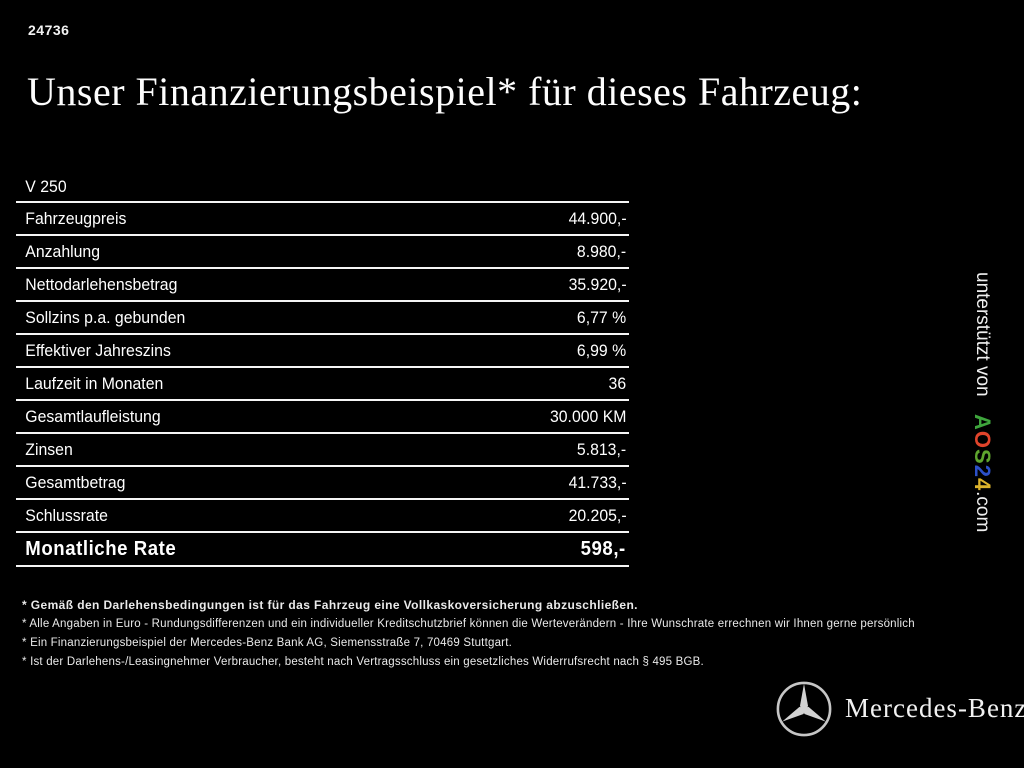 Image resolution: width=1024 pixels, height=768 pixels. Describe the element at coordinates (804, 711) in the screenshot. I see `mercedes-star-icon` at that location.